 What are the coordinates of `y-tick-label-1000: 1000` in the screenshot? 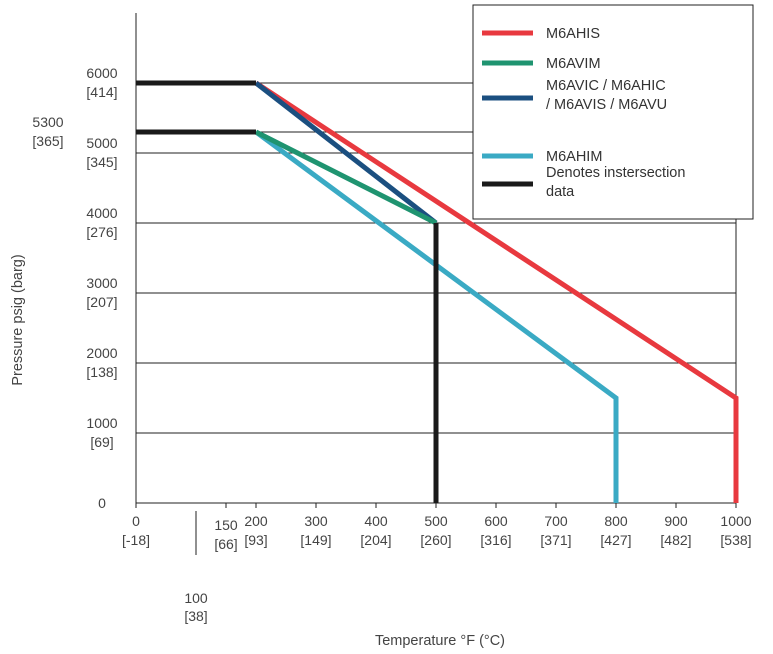 It's located at (101, 423).